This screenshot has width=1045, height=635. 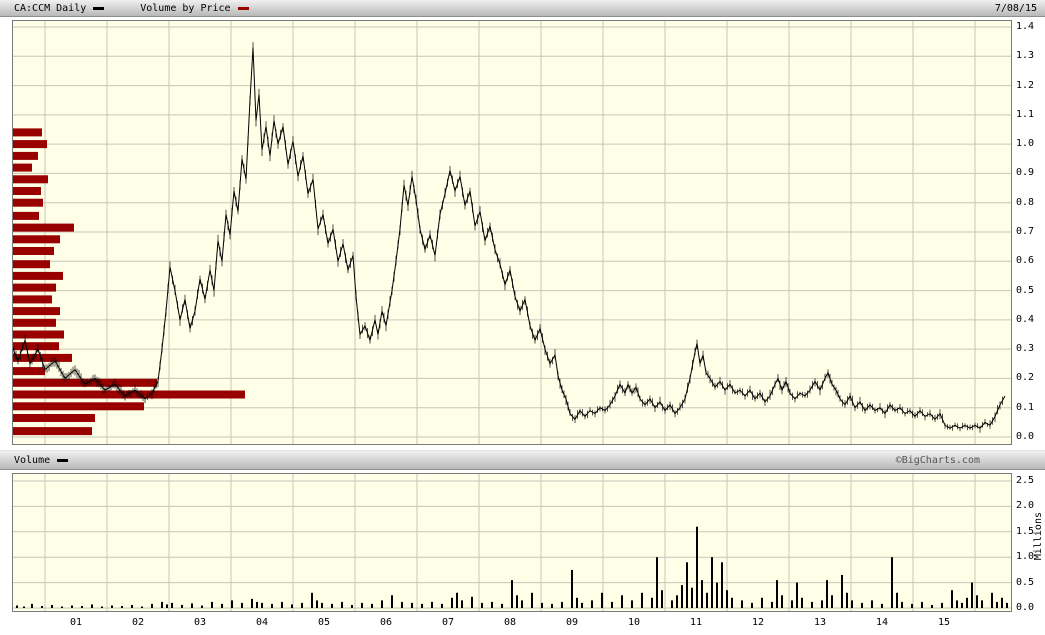 What do you see at coordinates (572, 622) in the screenshot?
I see `year-tick-label: 09` at bounding box center [572, 622].